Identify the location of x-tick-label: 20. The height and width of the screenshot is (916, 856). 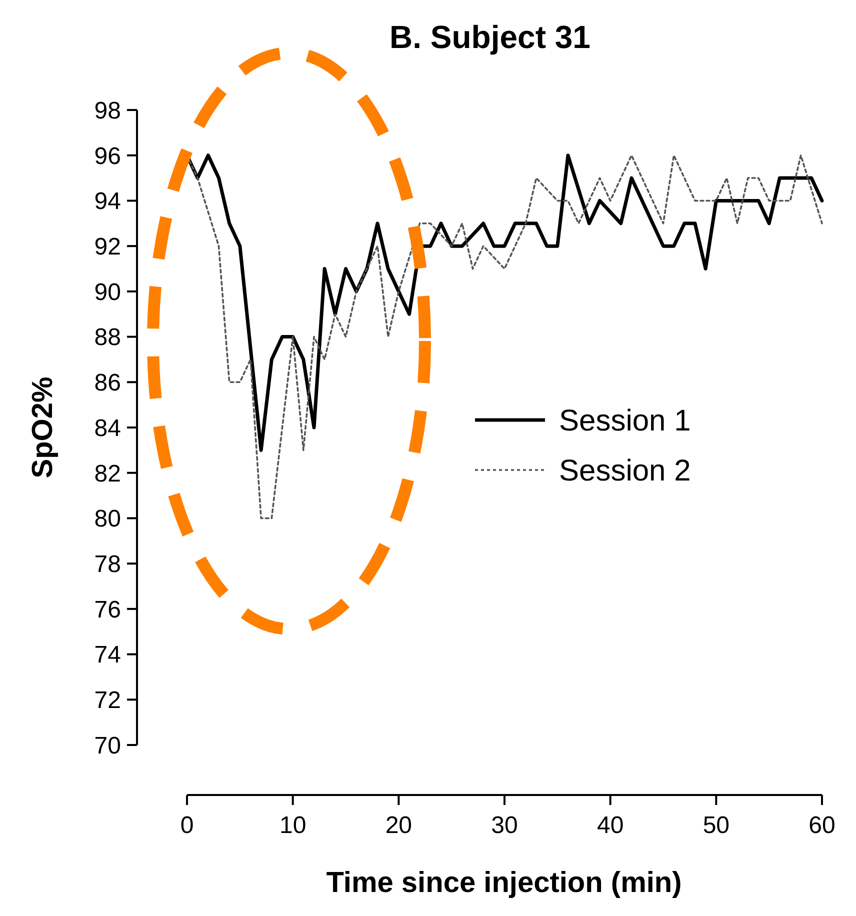
(398, 825).